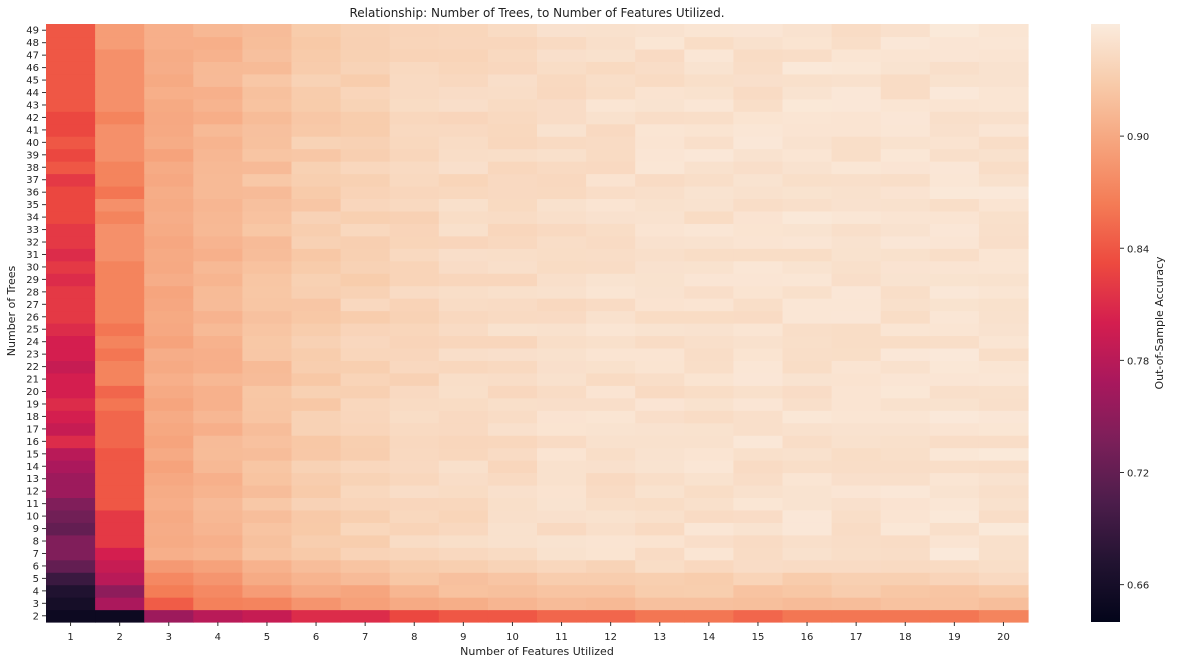  I want to click on y-tick-label: 35, so click(32, 205).